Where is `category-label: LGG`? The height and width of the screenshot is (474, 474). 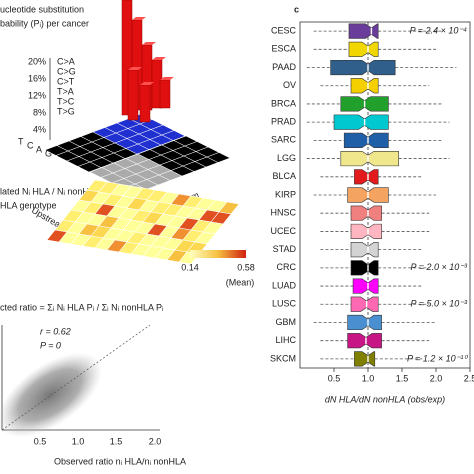 category-label: LGG is located at coordinates (286, 158).